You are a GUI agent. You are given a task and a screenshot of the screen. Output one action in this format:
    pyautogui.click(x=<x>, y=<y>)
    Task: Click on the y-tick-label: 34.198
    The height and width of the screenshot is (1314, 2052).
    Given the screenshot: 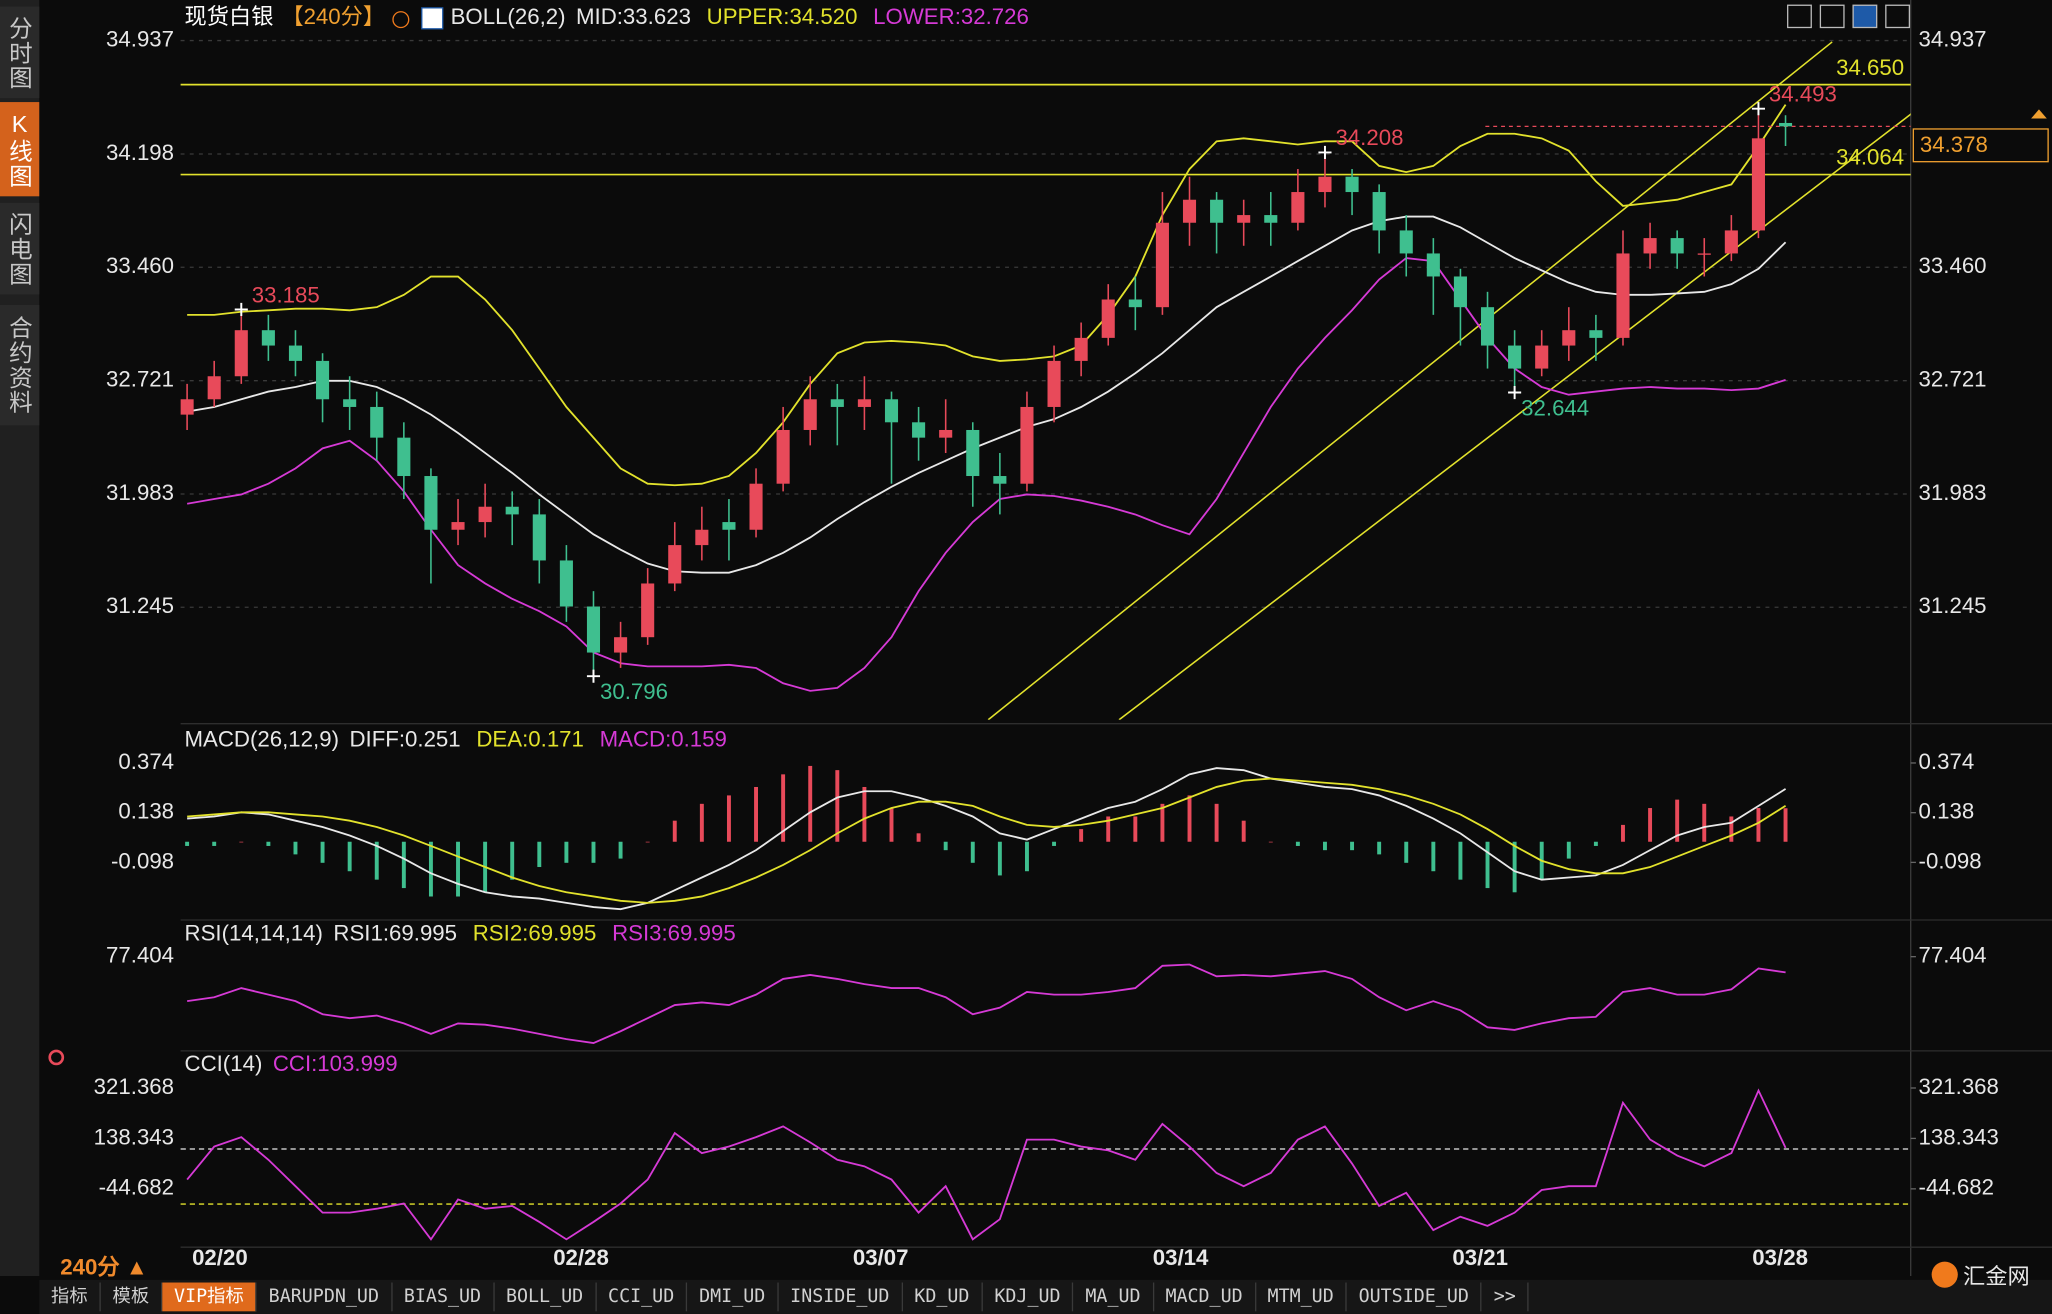 What is the action you would take?
    pyautogui.click(x=140, y=152)
    